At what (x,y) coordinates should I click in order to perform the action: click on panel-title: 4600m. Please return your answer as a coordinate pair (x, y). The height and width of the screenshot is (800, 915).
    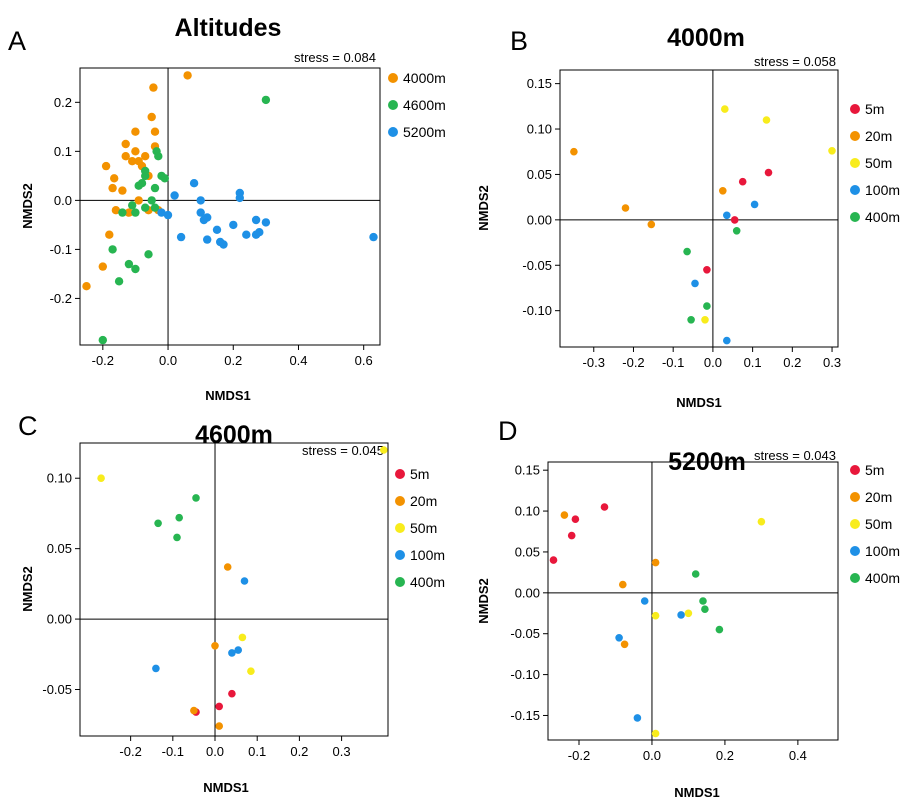
    Looking at the image, I should click on (234, 435).